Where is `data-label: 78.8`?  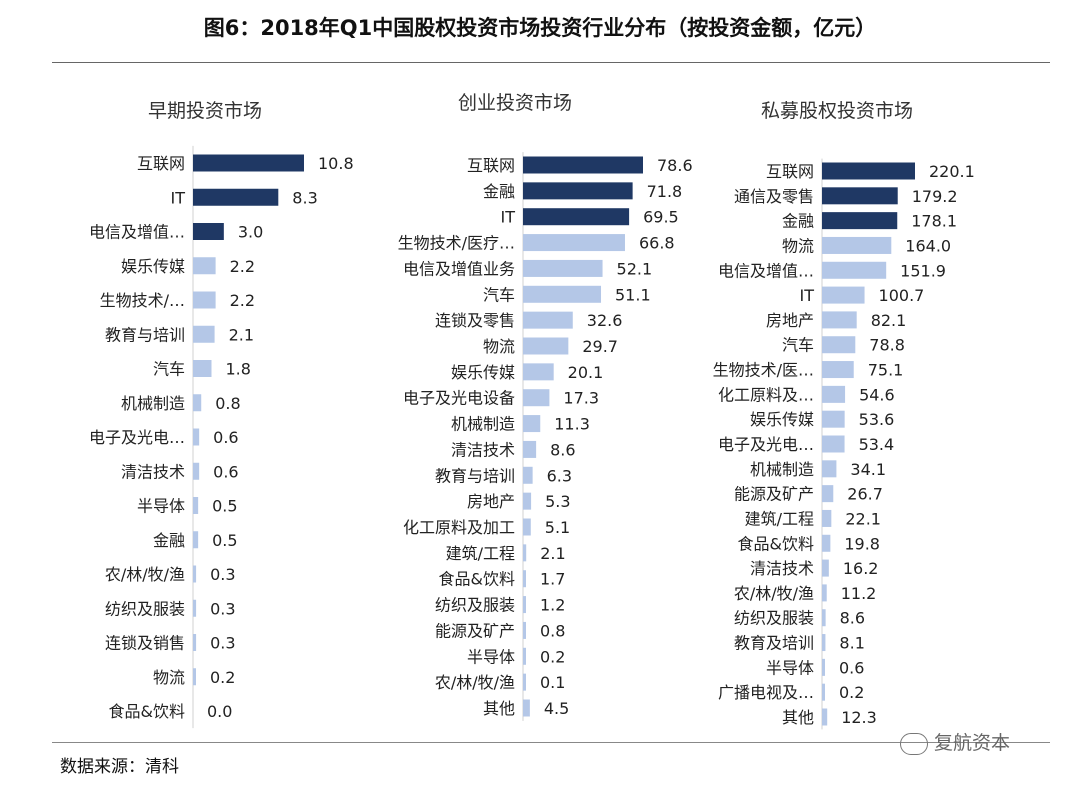
data-label: 78.8 is located at coordinates (887, 345).